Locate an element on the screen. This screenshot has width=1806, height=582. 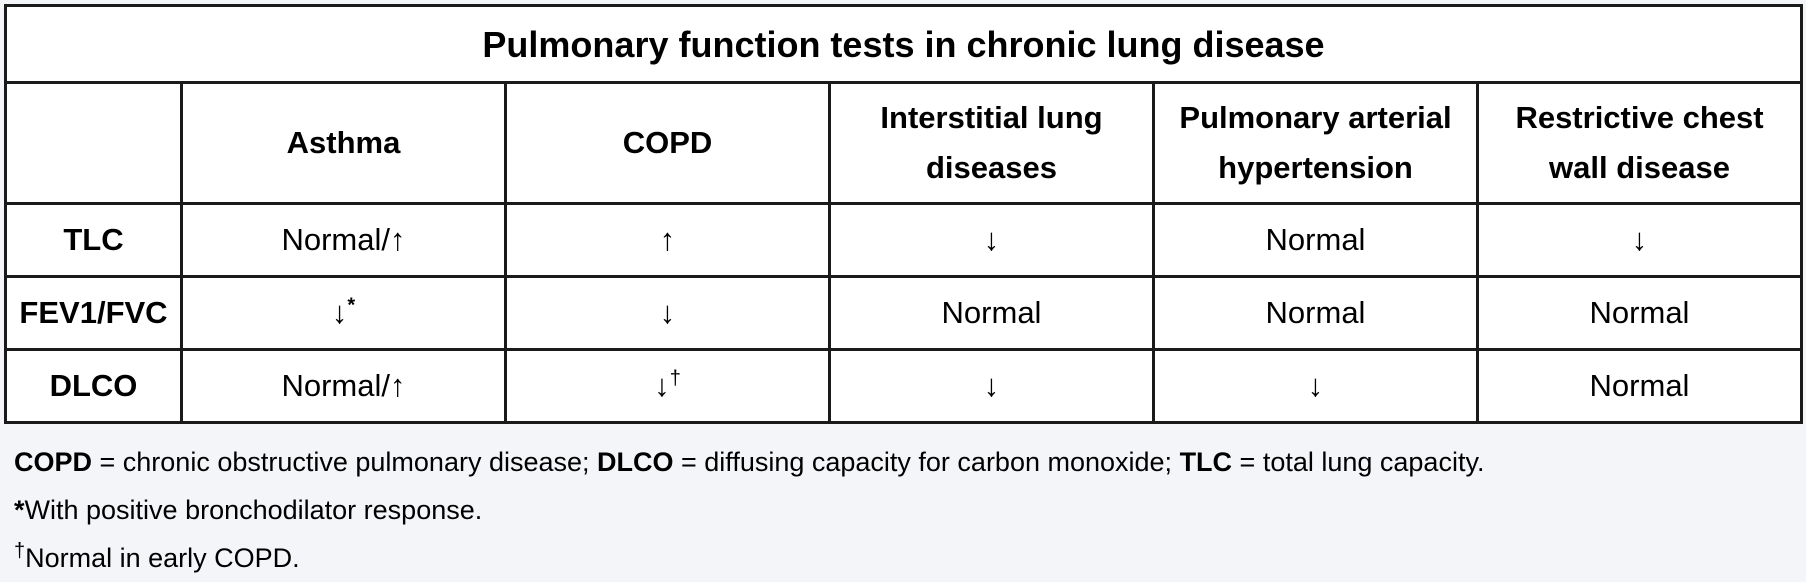
dagger-symbol: † is located at coordinates (20, 551).